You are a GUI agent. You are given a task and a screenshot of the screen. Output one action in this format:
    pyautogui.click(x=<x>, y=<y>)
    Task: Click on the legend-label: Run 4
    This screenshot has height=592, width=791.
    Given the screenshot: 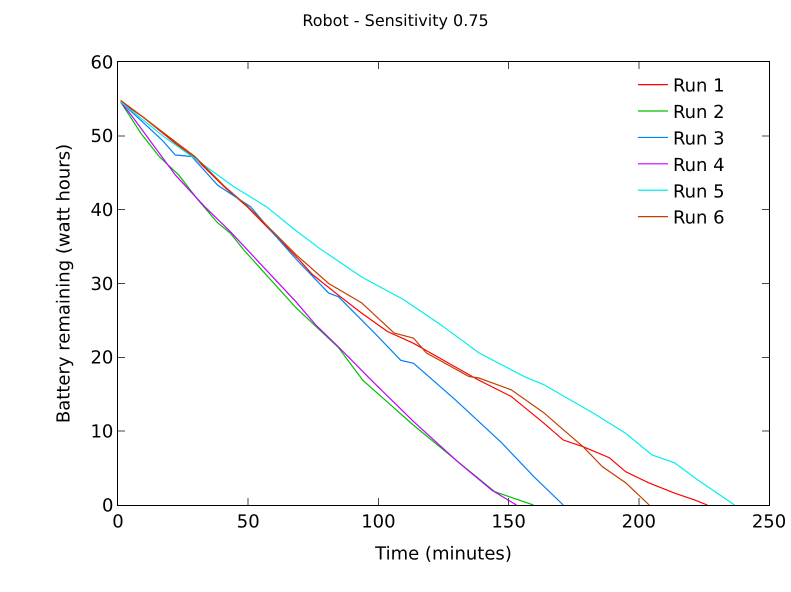 What is the action you would take?
    pyautogui.click(x=698, y=165)
    